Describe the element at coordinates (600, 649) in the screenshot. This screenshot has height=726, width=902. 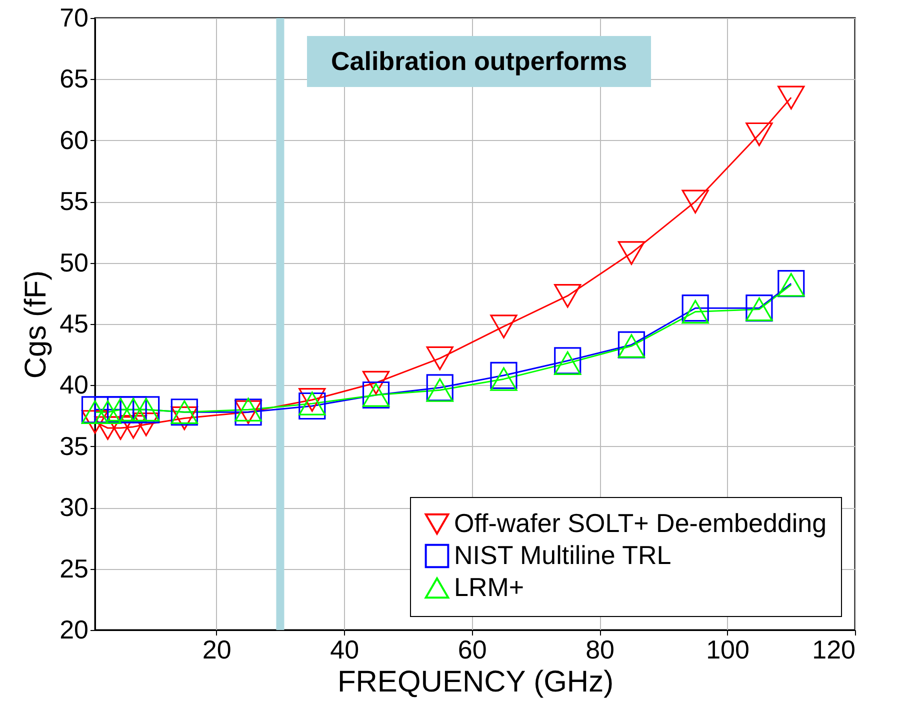
I see `x-tick-label: 80` at that location.